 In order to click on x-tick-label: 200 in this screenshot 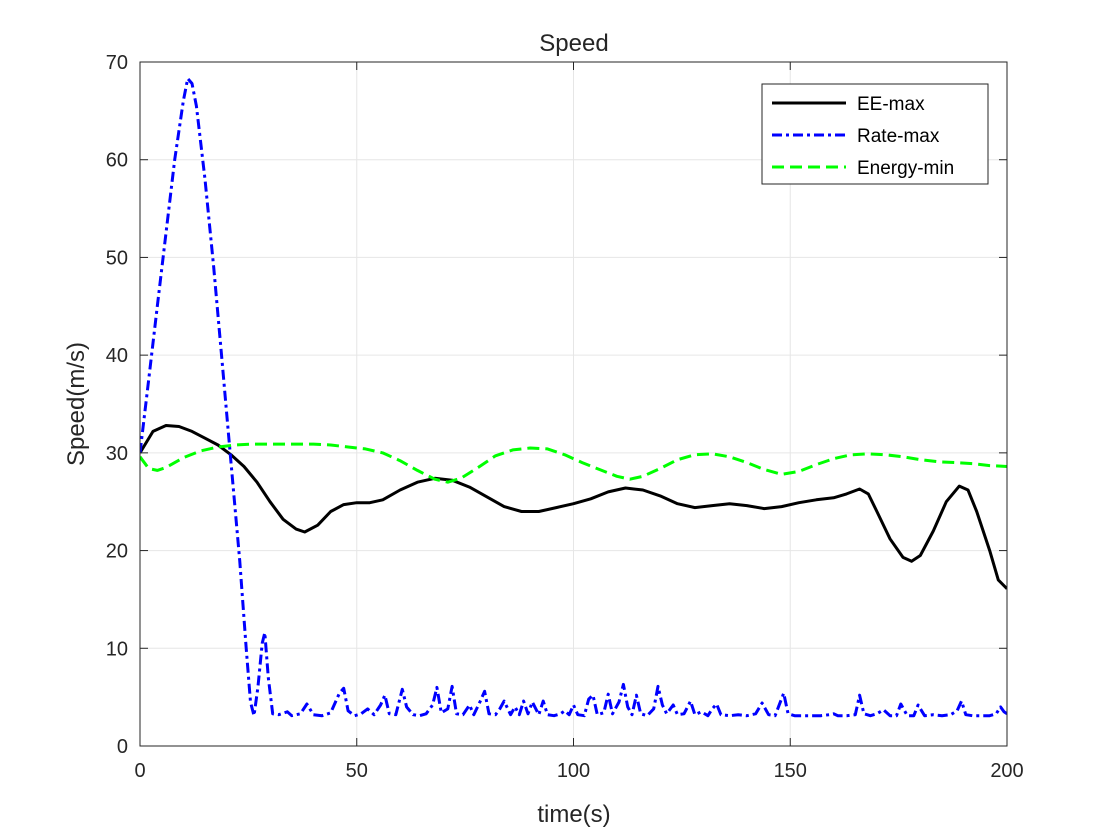, I will do `click(1006, 771)`.